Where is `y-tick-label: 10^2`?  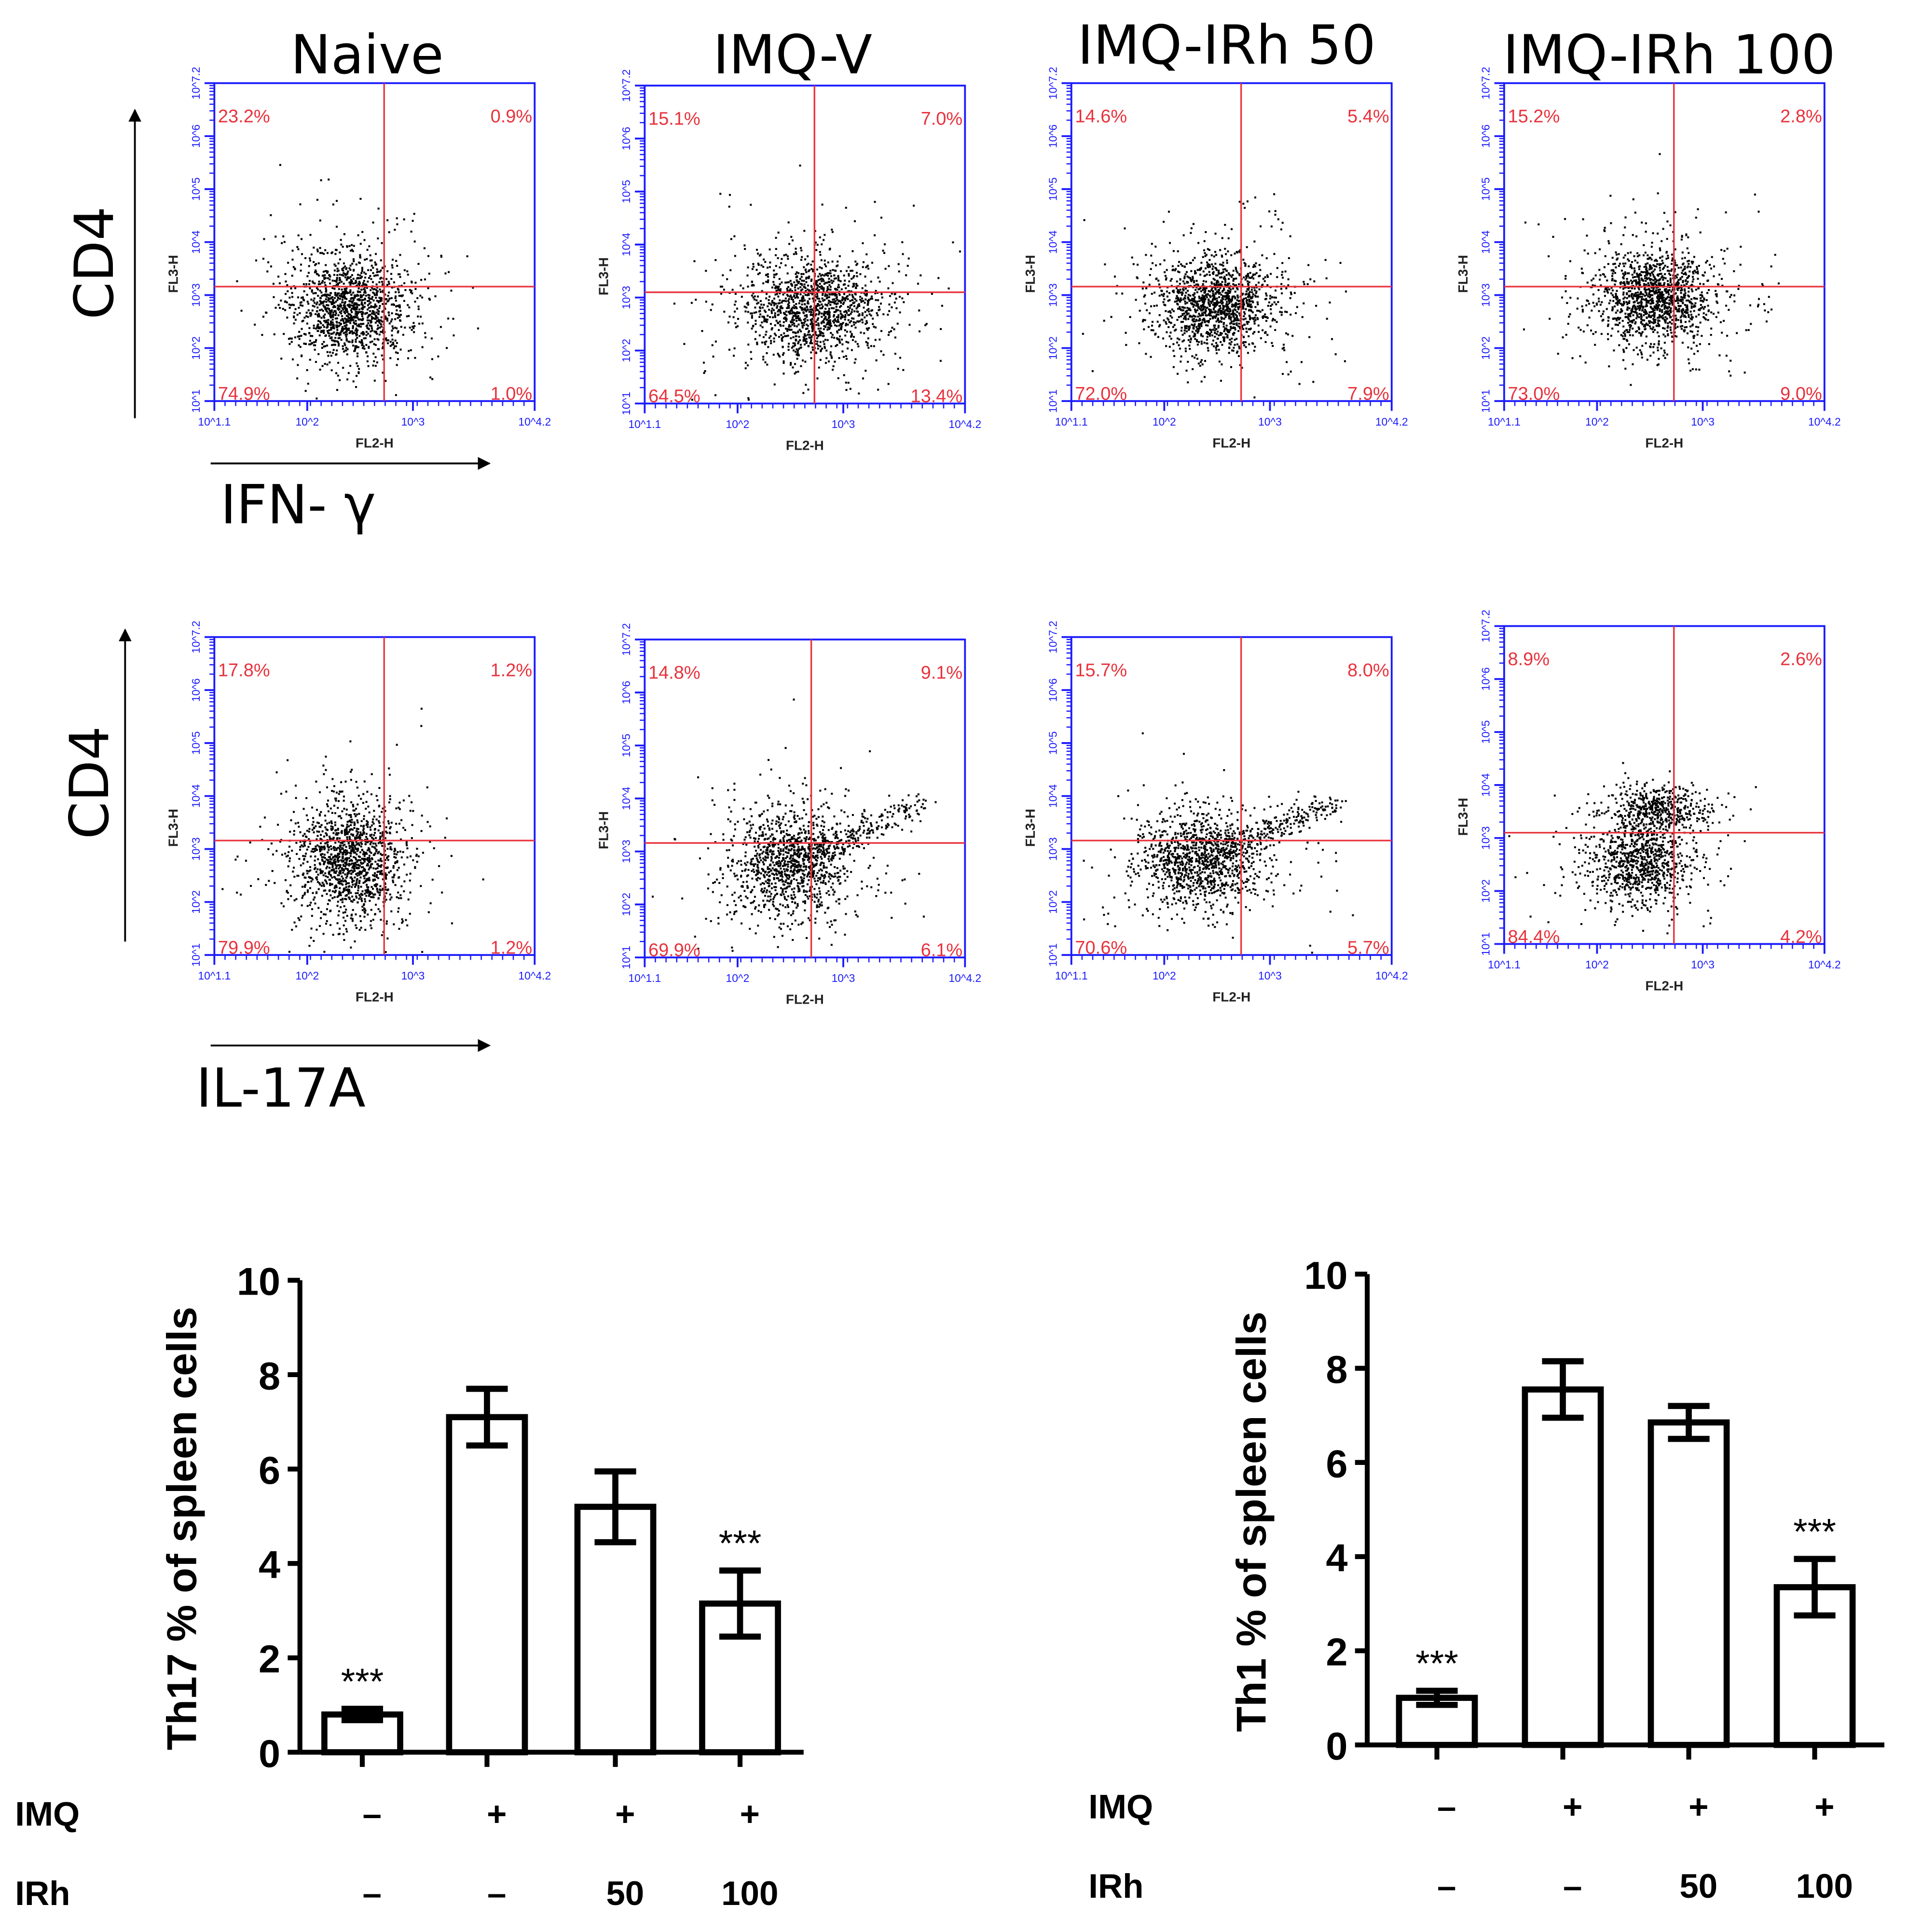
y-tick-label: 10^2 is located at coordinates (1485, 348).